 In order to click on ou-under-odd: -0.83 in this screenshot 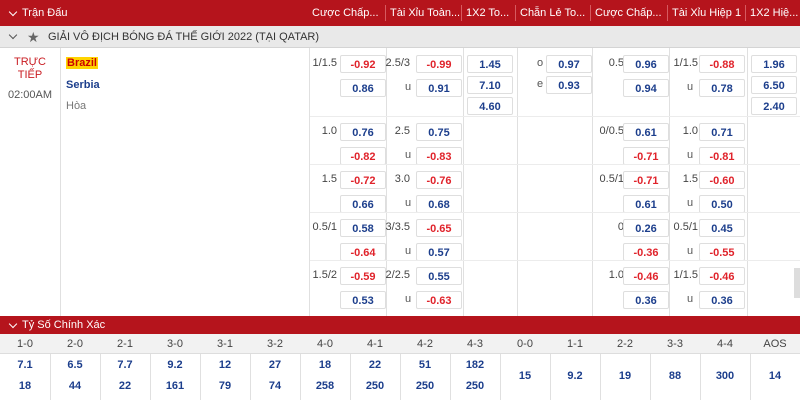, I will do `click(439, 156)`.